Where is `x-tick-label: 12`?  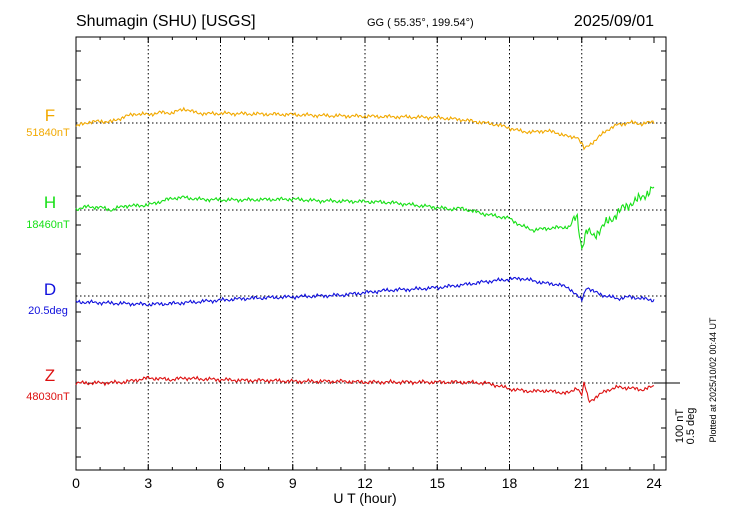 x-tick-label: 12 is located at coordinates (365, 483).